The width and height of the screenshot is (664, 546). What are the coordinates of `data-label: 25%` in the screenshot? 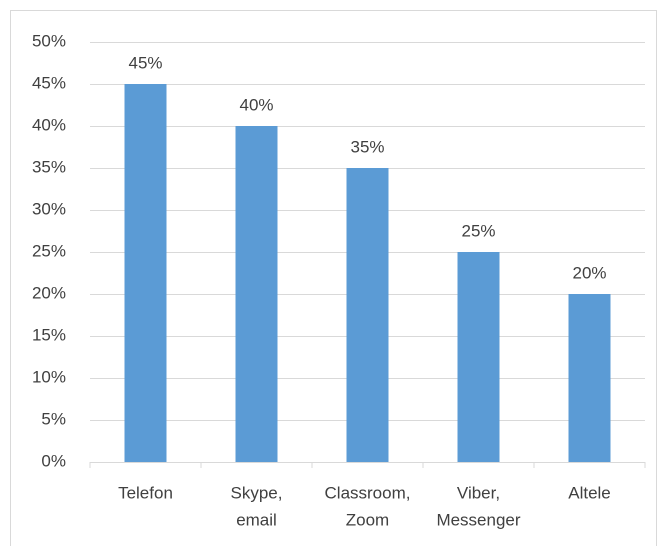 It's located at (478, 230).